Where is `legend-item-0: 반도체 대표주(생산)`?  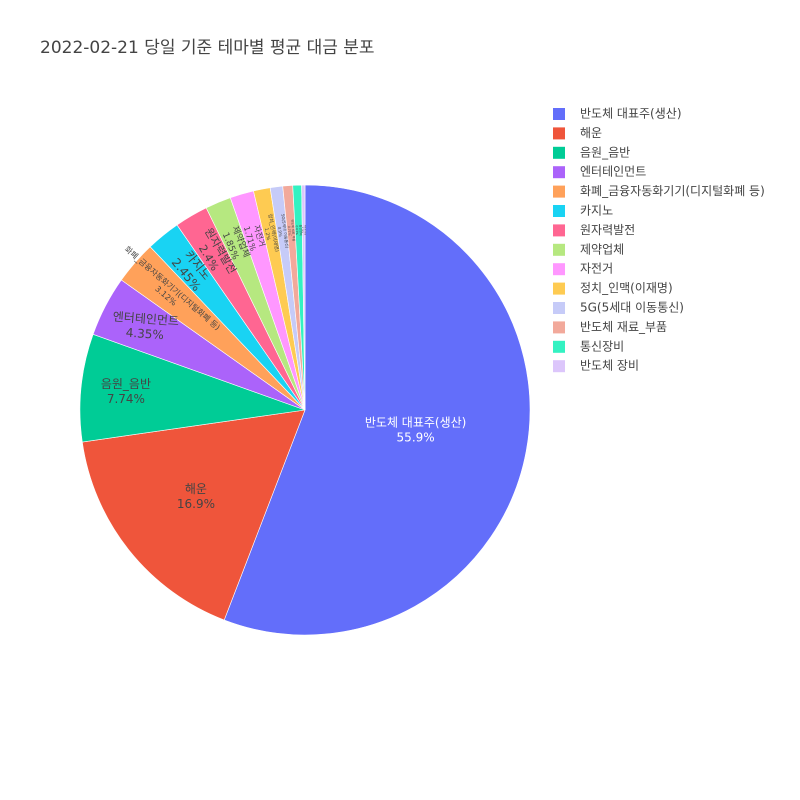 legend-item-0: 반도체 대표주(생산) is located at coordinates (617, 114).